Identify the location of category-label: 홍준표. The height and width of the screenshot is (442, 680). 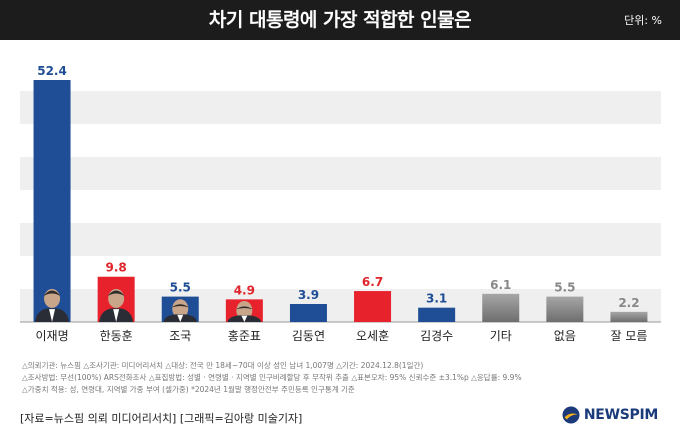
(244, 336).